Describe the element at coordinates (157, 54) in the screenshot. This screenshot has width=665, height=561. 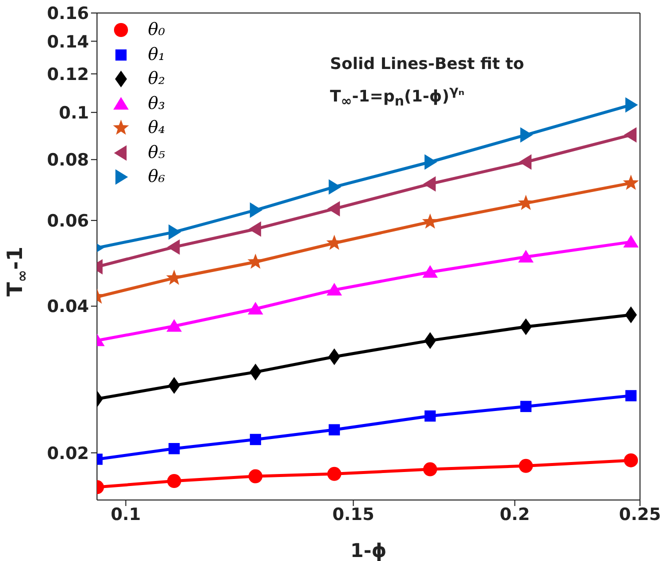
I see `legend-label: θ₁` at that location.